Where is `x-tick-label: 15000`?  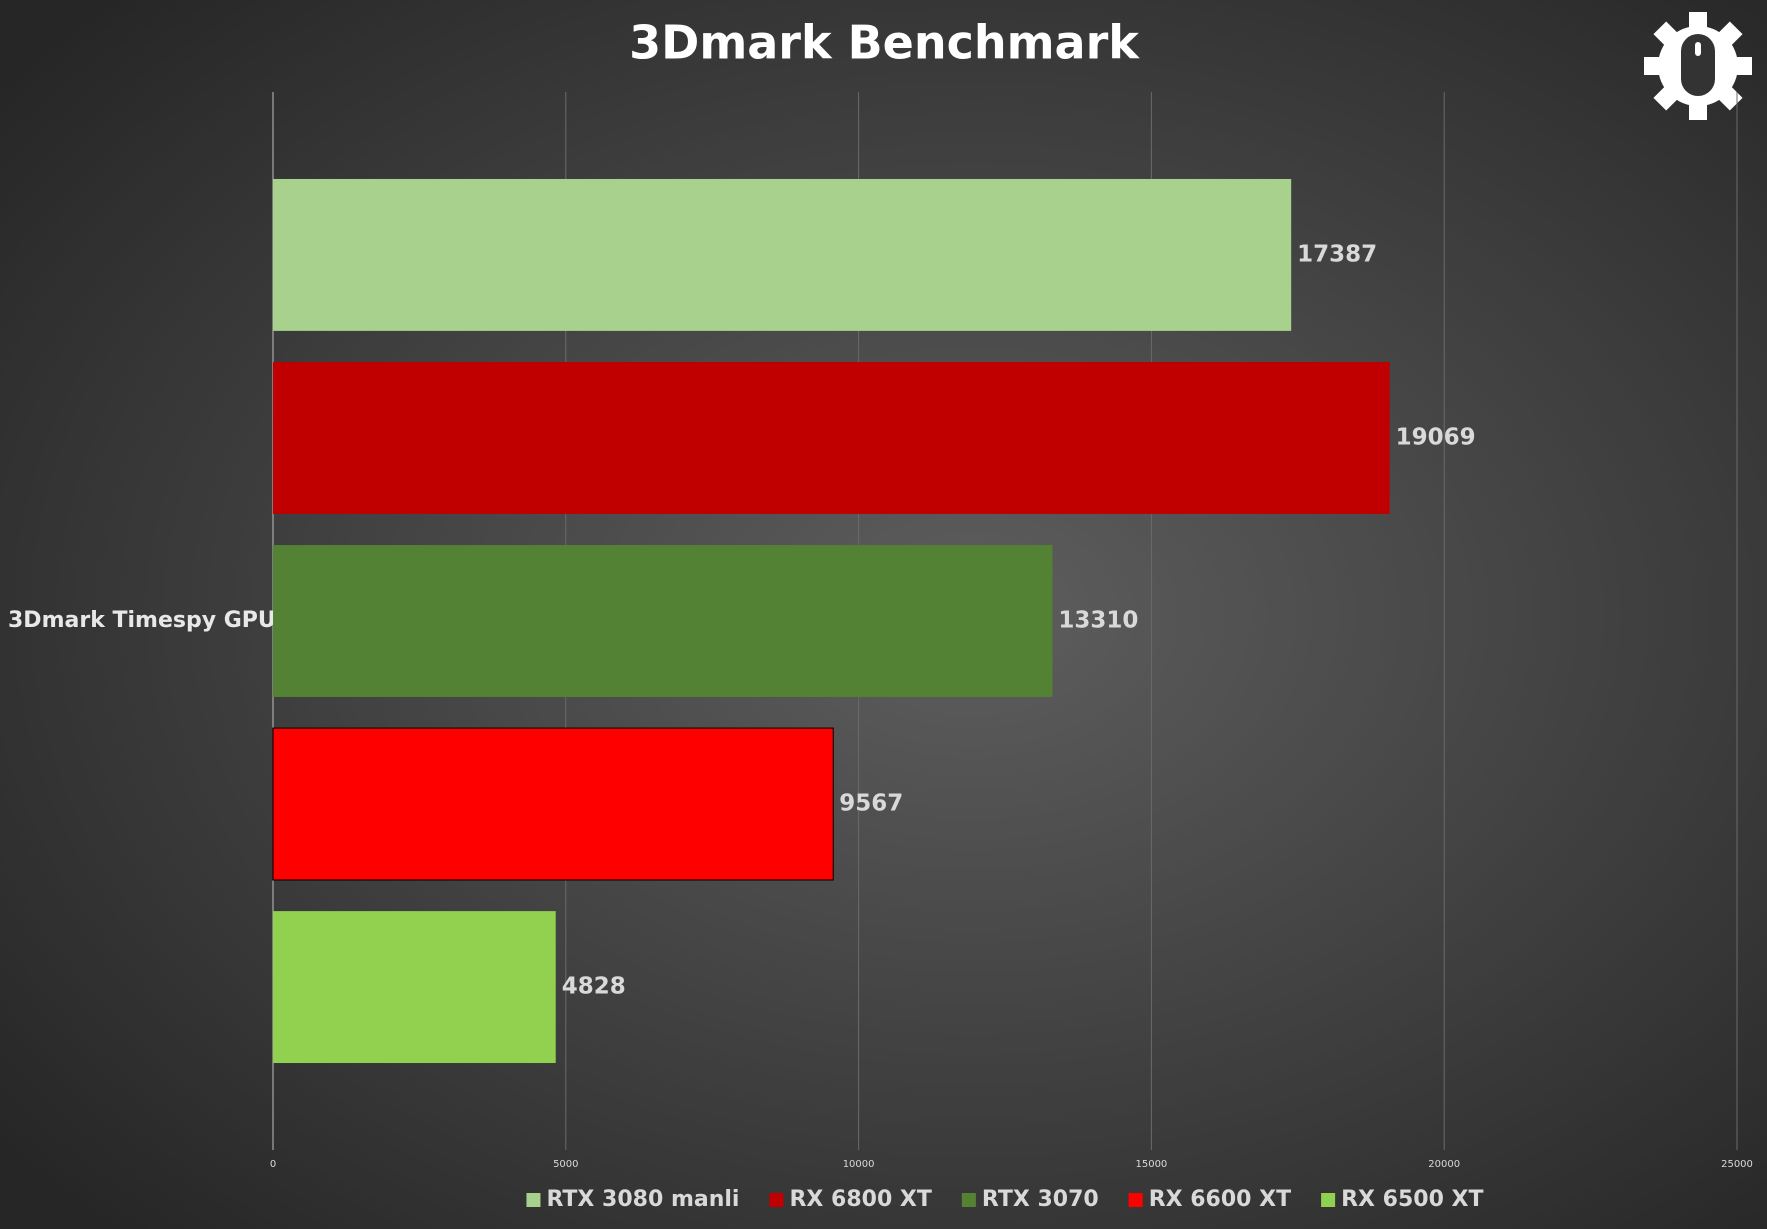 x-tick-label: 15000 is located at coordinates (1151, 1164).